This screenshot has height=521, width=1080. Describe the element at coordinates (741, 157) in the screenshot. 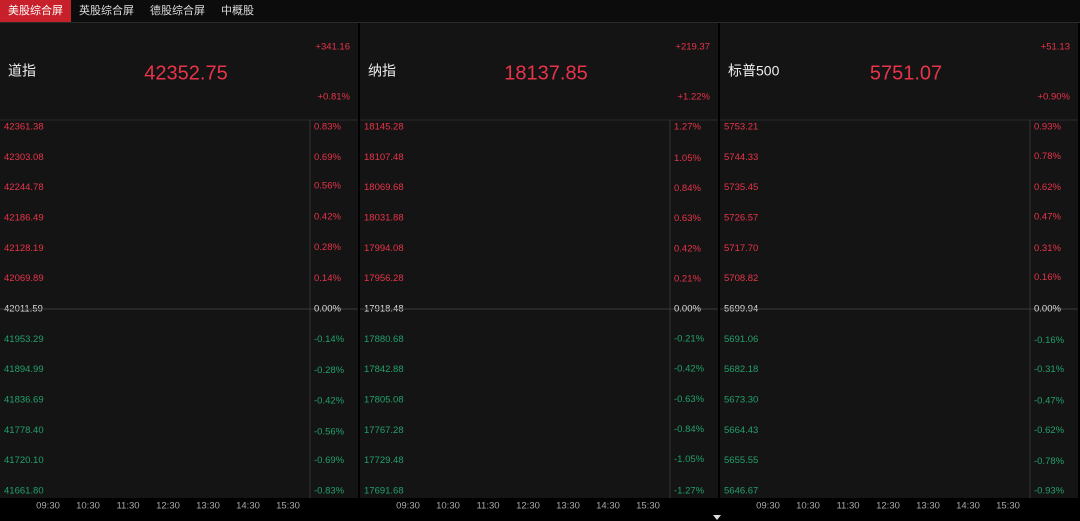

I see `y-tick-label: 5744.33` at that location.